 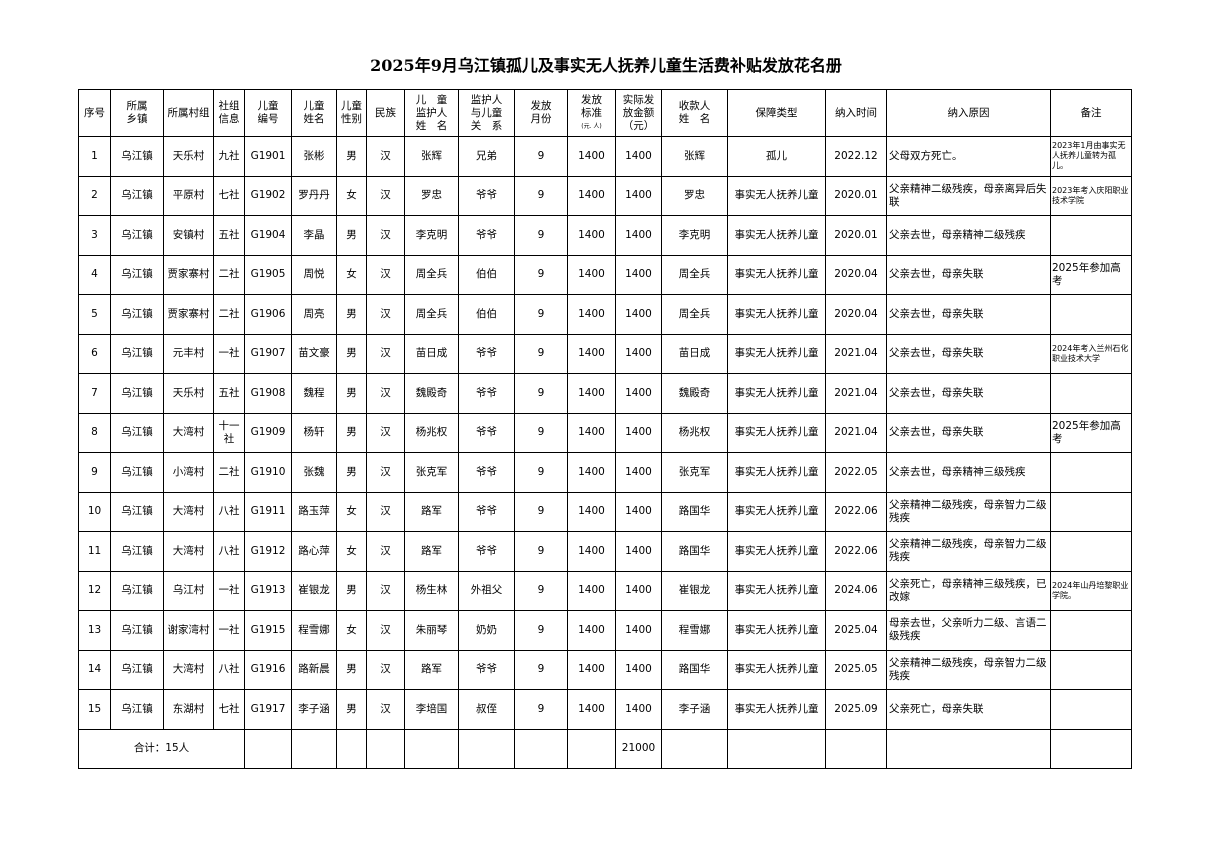 I want to click on cell-enroll-date: 2024.06, so click(x=856, y=590).